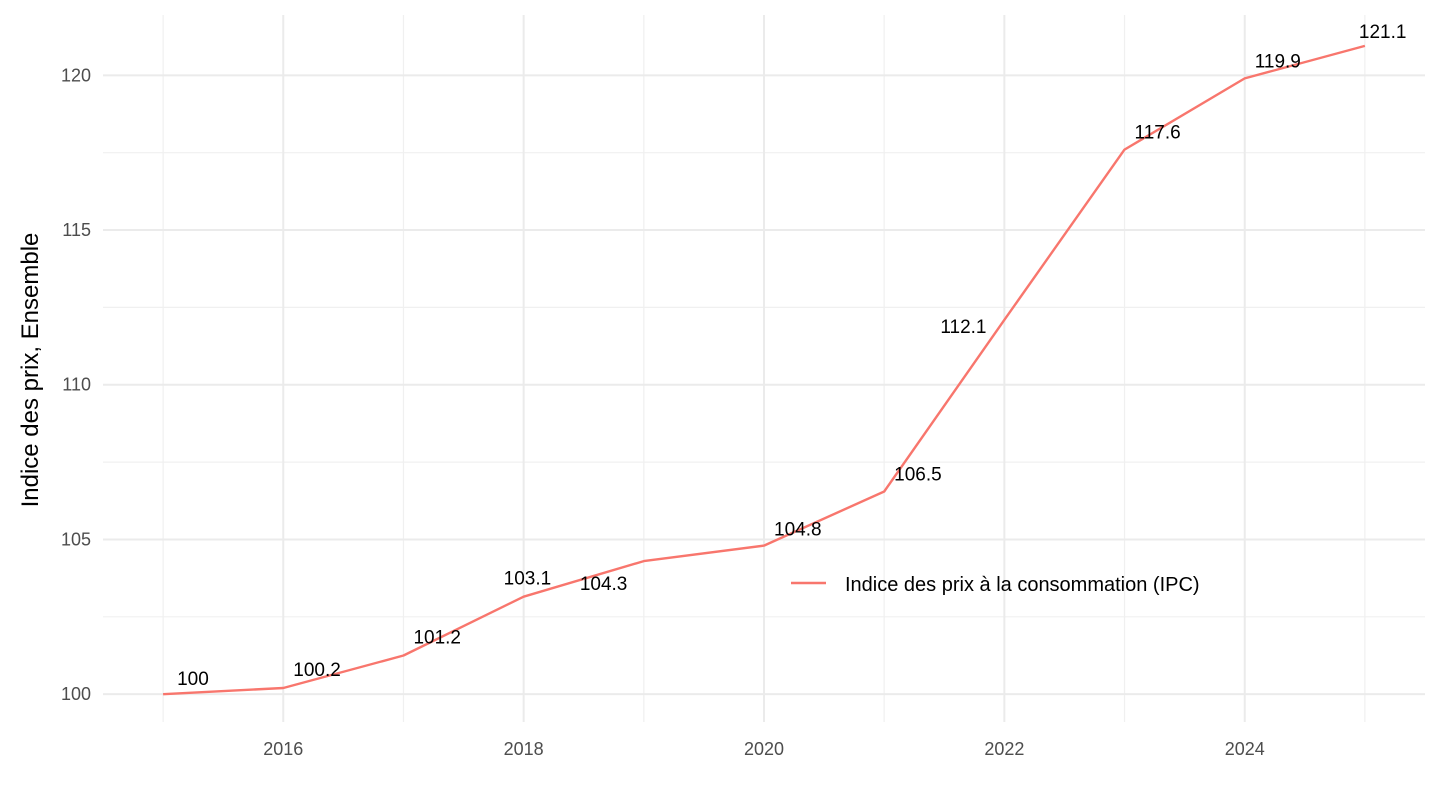  I want to click on y-tick-label: 110, so click(76, 385).